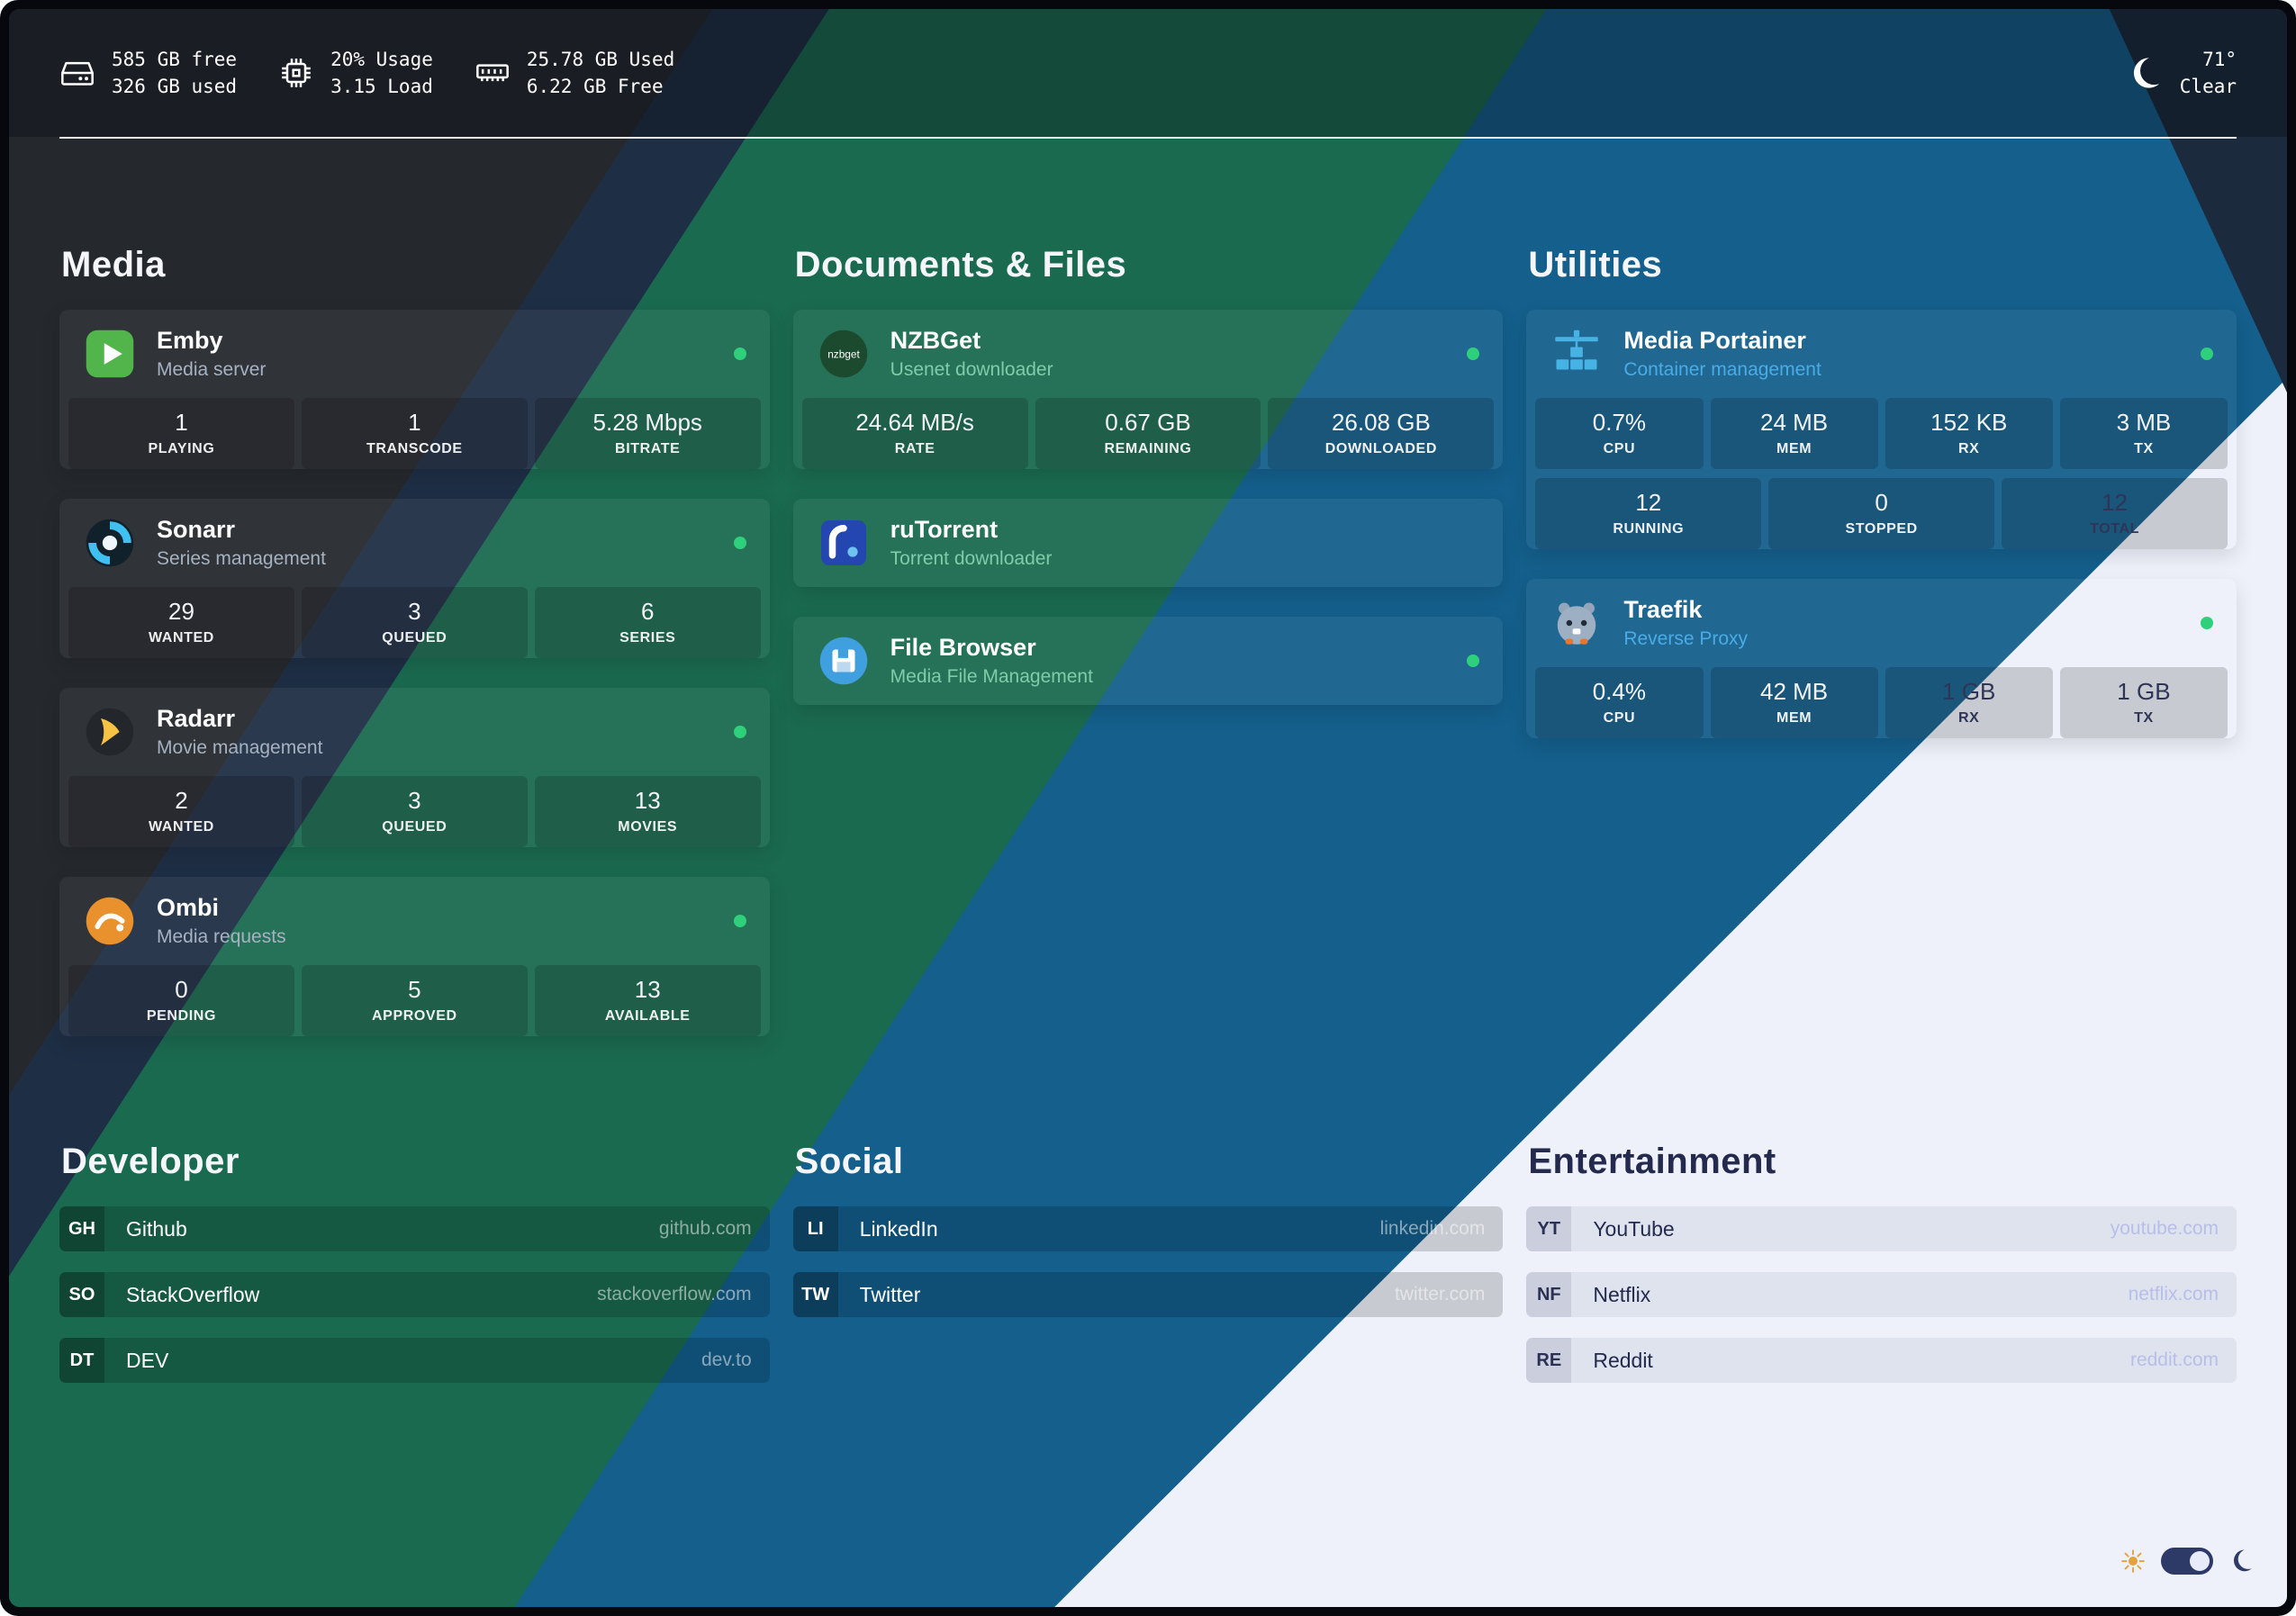 This screenshot has height=1616, width=2296. What do you see at coordinates (181, 1016) in the screenshot?
I see `stat-label: PENDING` at bounding box center [181, 1016].